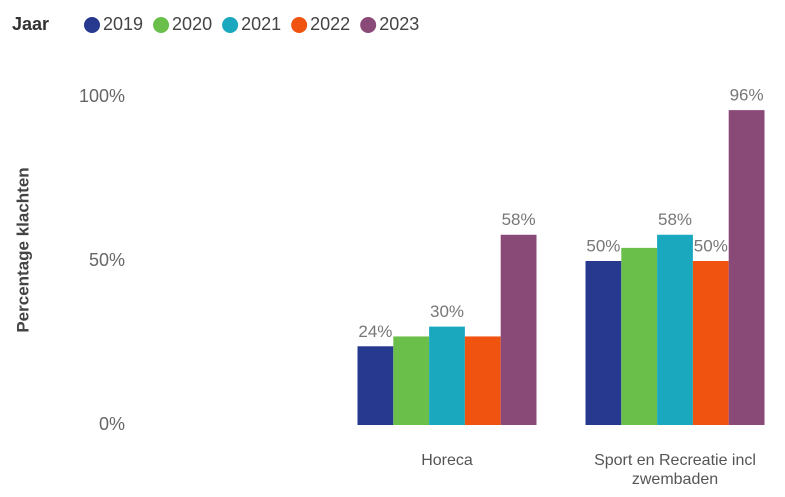 The width and height of the screenshot is (785, 497). I want to click on legend-label: 2022, so click(330, 24).